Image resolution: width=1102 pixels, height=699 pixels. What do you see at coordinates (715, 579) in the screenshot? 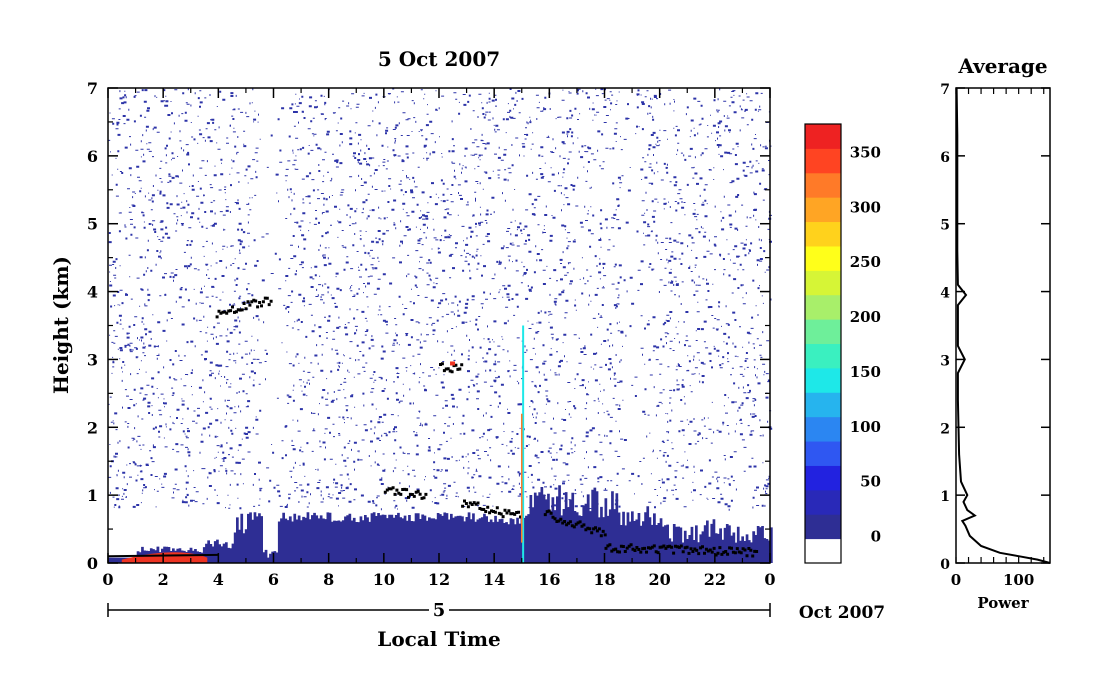
I see `x-tick-label: 22` at bounding box center [715, 579].